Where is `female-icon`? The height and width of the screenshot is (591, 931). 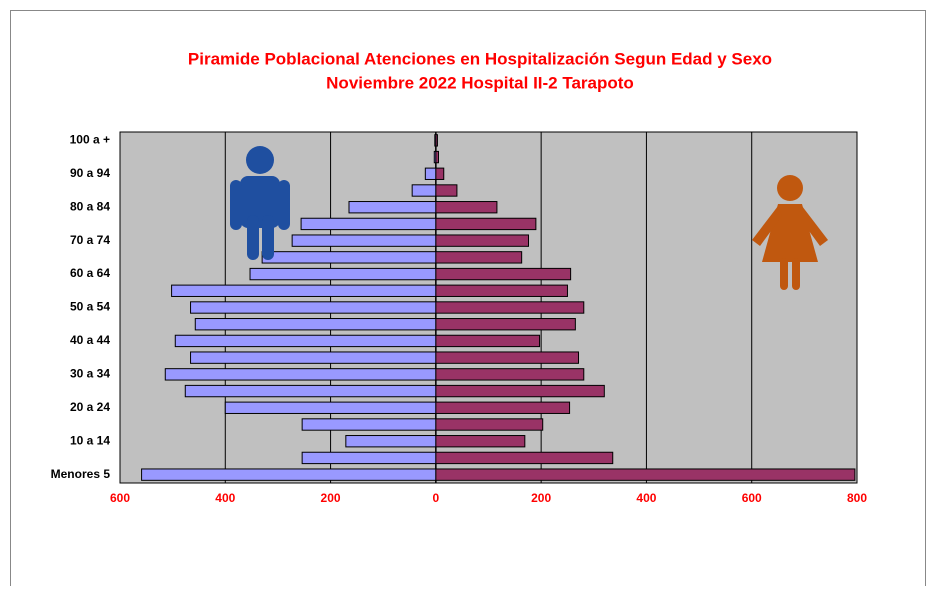 female-icon is located at coordinates (790, 232).